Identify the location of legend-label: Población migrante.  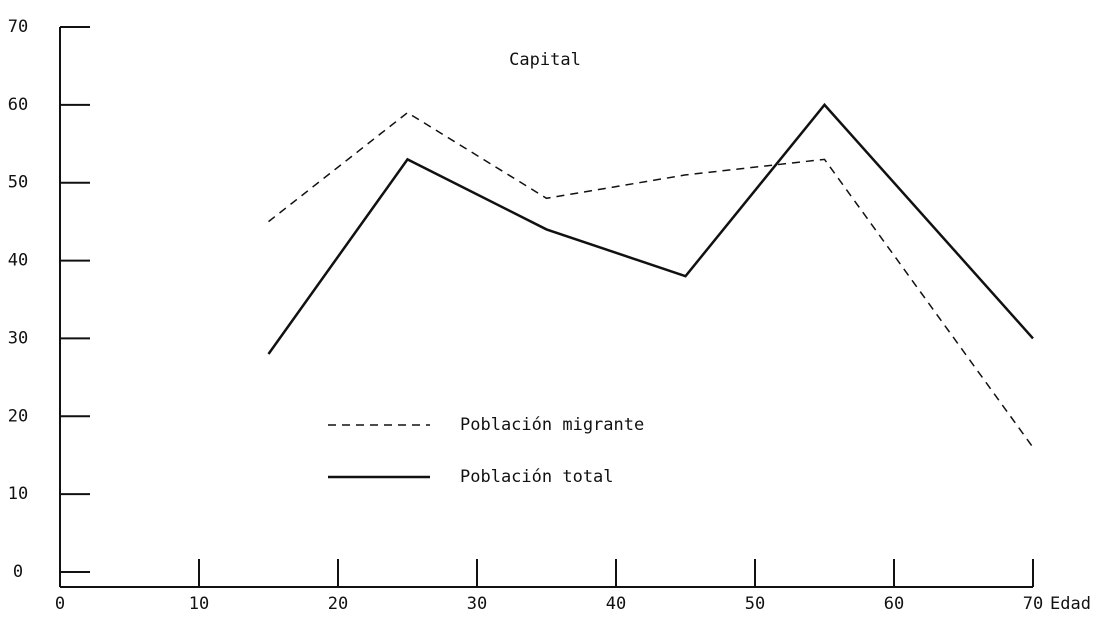
(552, 425).